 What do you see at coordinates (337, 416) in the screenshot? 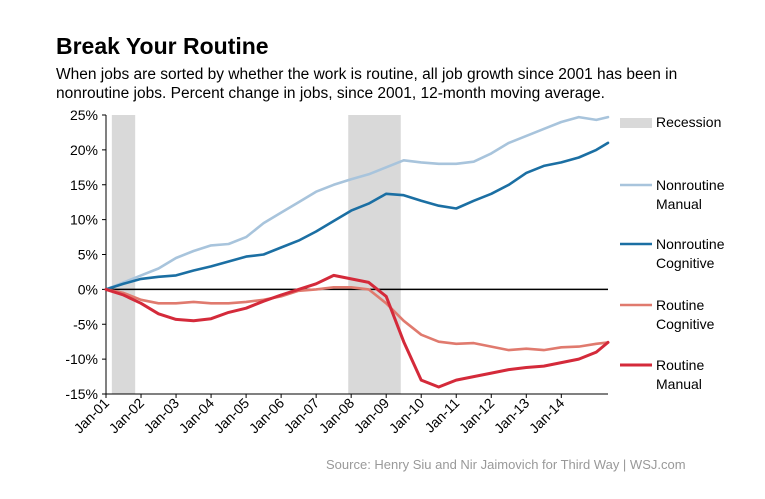
I see `x-tick-label: Jan-08` at bounding box center [337, 416].